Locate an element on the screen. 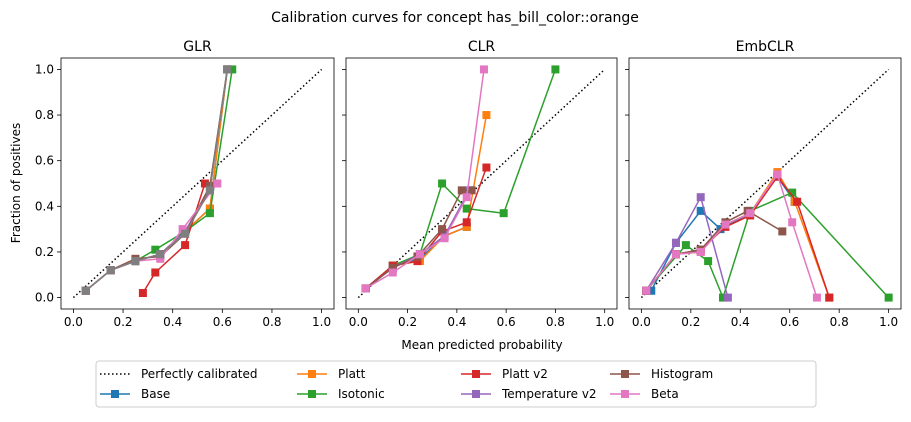 Image resolution: width=911 pixels, height=422 pixels. legend-entry-platt-v2: Platt v2 is located at coordinates (504, 374).